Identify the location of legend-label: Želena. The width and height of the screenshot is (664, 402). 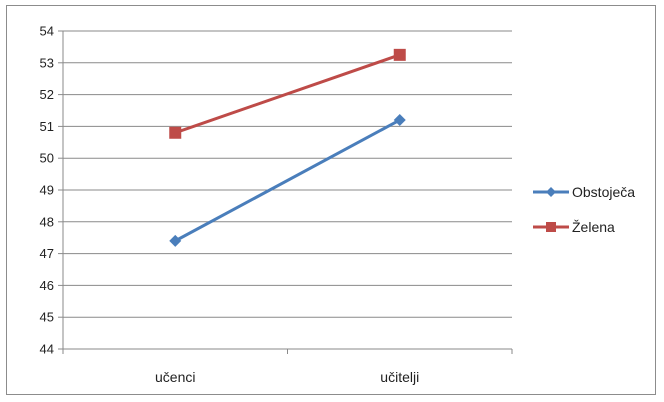
(593, 227).